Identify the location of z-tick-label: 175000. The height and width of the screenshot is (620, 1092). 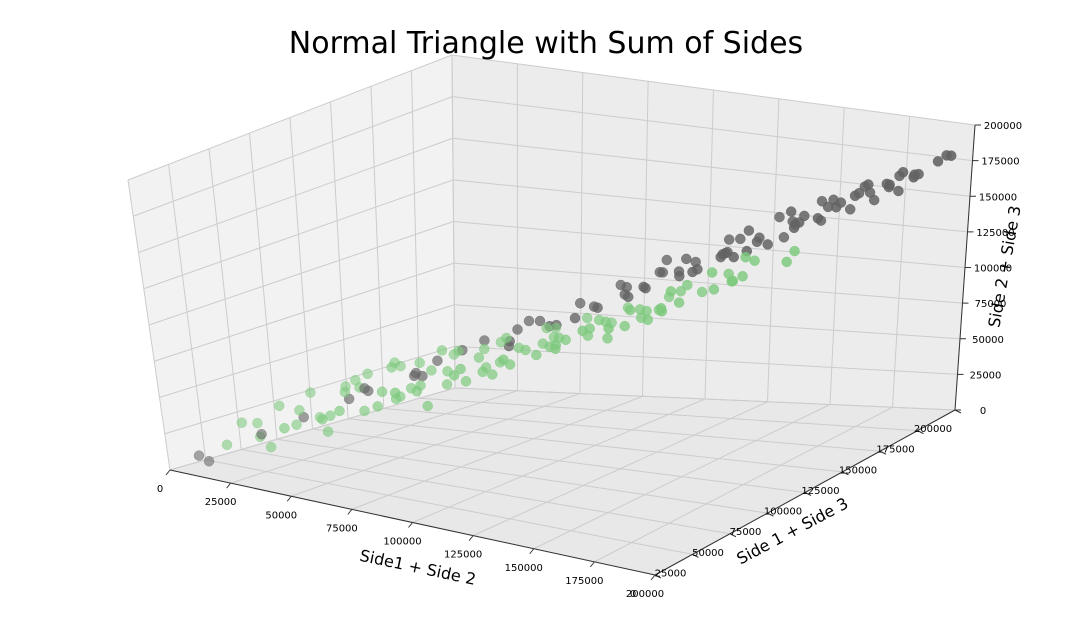
(1000, 162).